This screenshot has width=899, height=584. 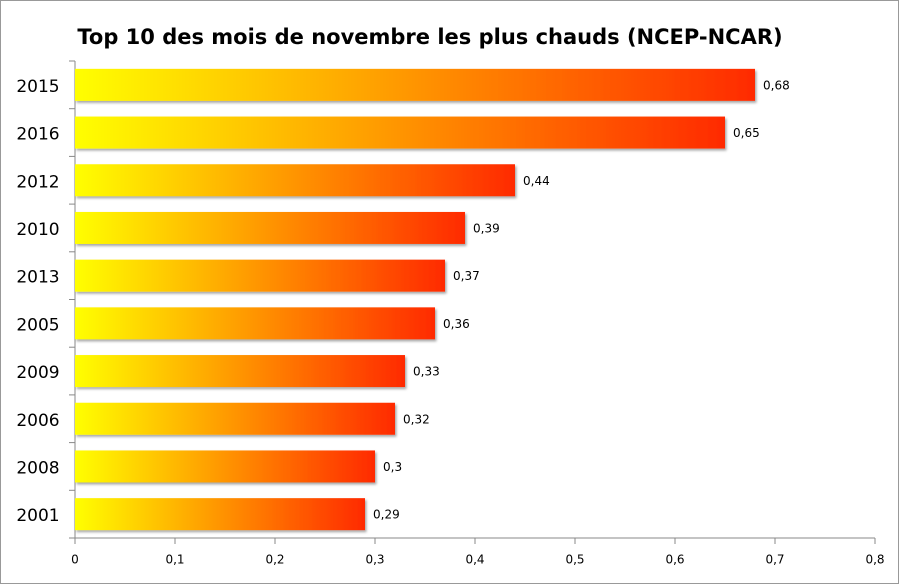 I want to click on y-tick-label: 2012, so click(x=37, y=182).